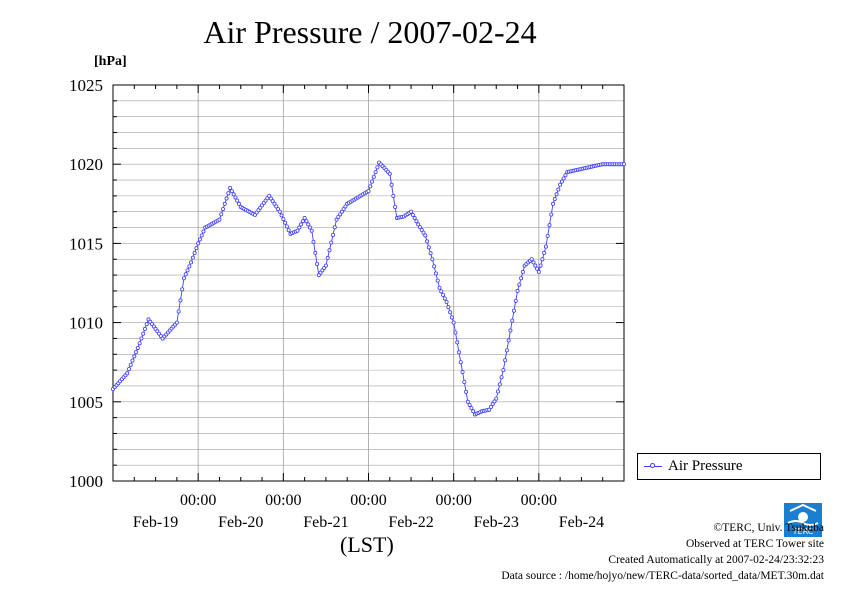 This screenshot has height=595, width=842. Describe the element at coordinates (86, 323) in the screenshot. I see `y-tick-label: 1010` at that location.